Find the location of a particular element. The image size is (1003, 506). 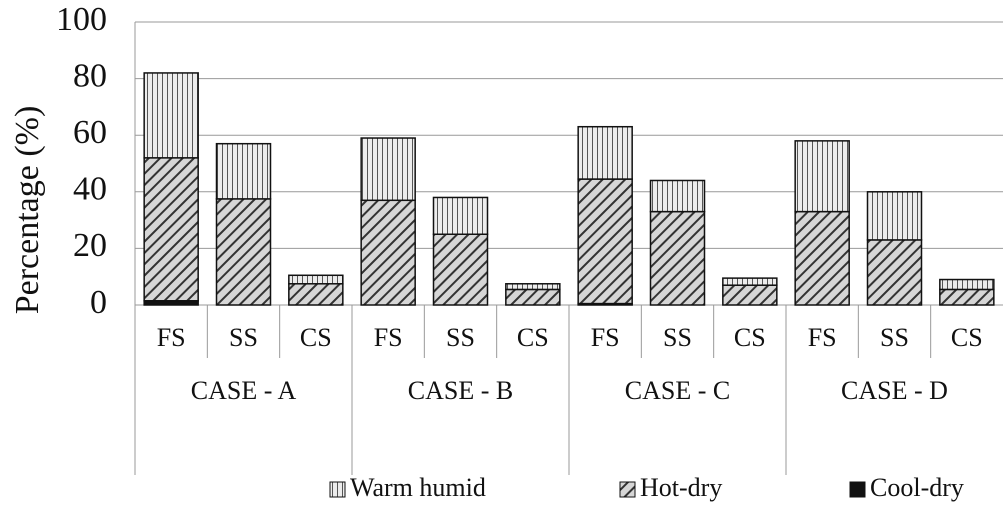

group-label: CASE - C is located at coordinates (677, 390).